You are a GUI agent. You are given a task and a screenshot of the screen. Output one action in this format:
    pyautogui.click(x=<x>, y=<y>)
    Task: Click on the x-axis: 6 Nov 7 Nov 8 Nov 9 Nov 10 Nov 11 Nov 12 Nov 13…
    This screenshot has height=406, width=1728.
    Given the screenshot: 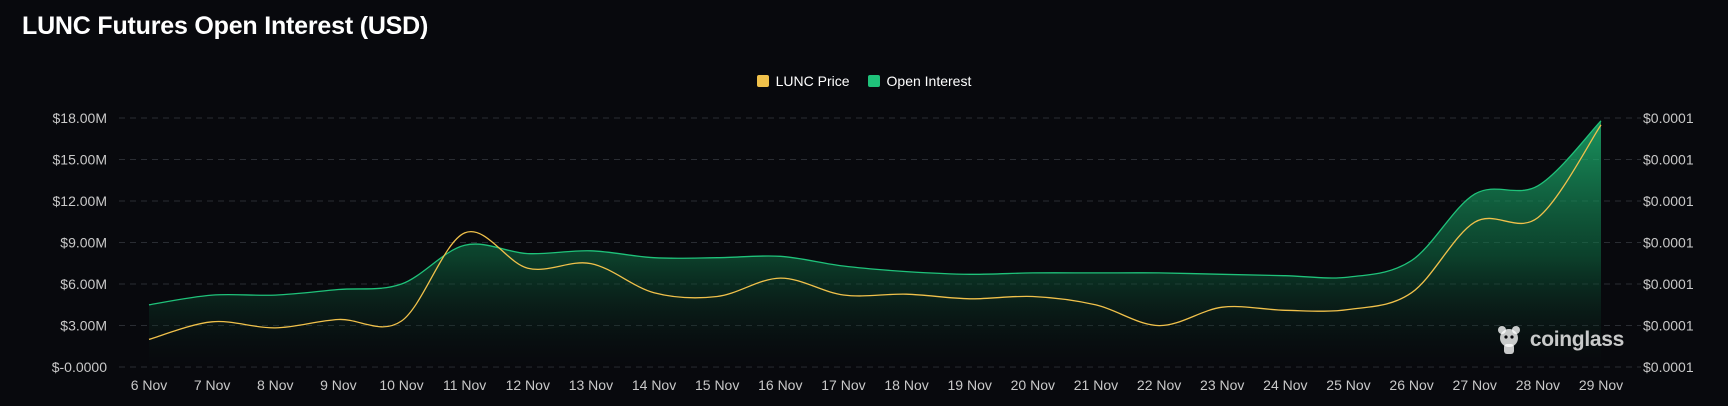 What is the action you would take?
    pyautogui.click(x=877, y=385)
    